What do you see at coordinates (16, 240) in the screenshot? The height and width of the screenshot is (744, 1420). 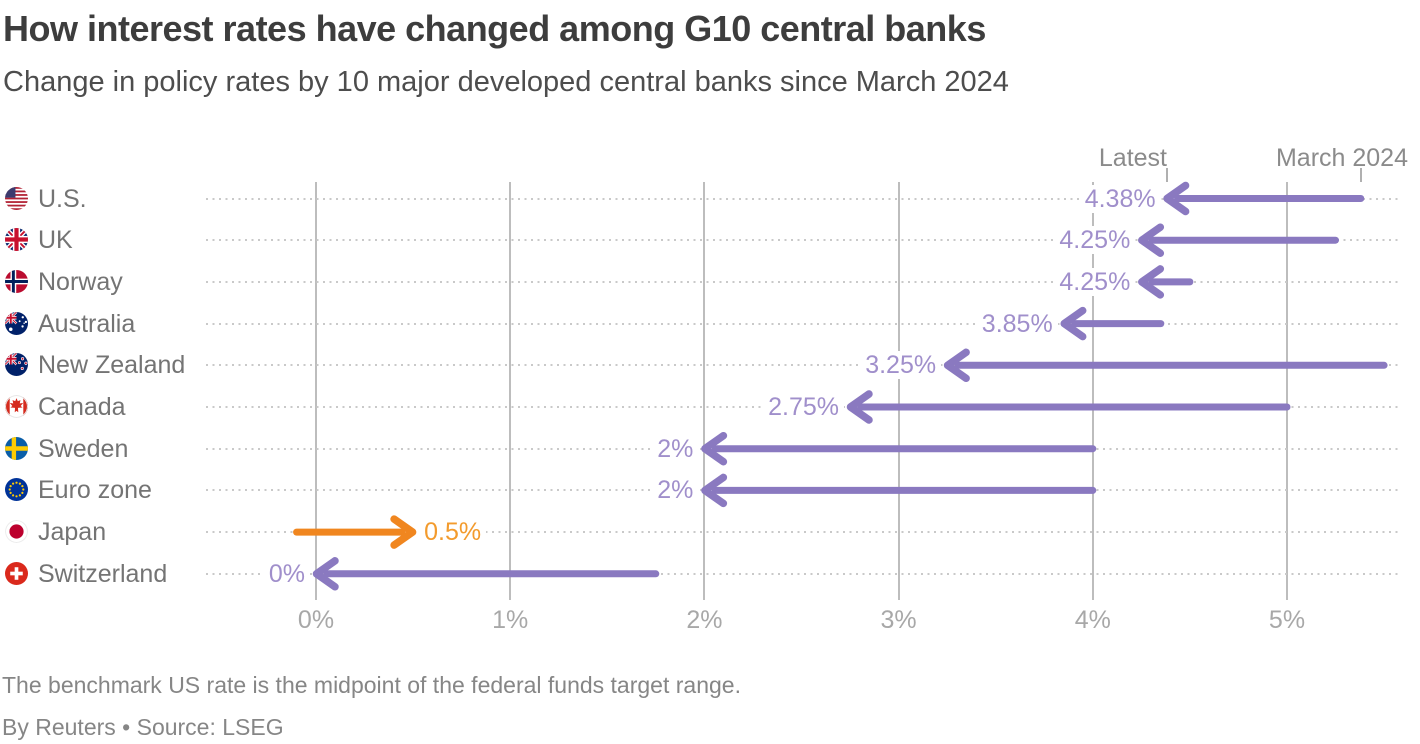 I see `uk-flag-icon` at bounding box center [16, 240].